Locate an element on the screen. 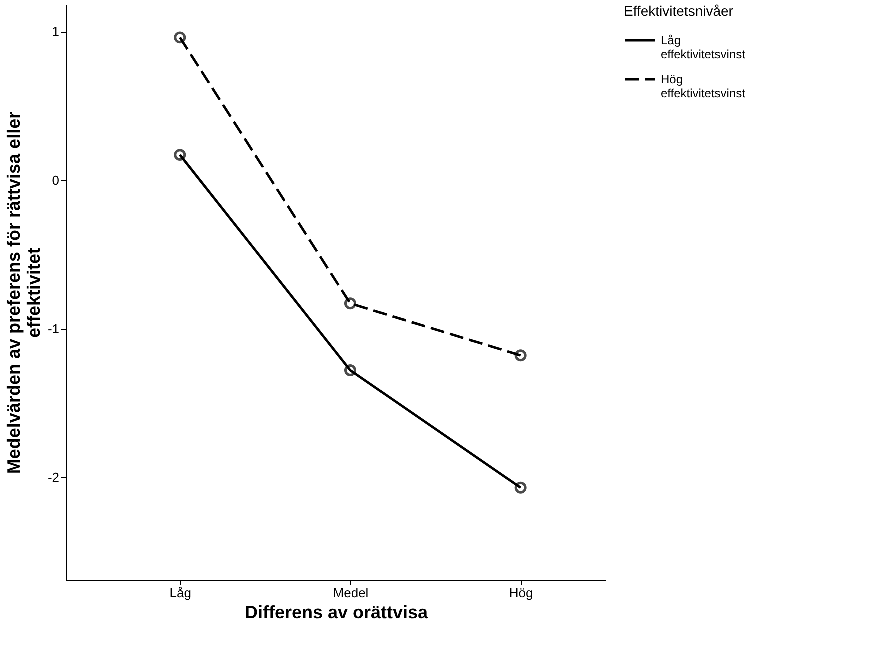 The height and width of the screenshot is (658, 896). y-tick-label: 0 is located at coordinates (56, 180).